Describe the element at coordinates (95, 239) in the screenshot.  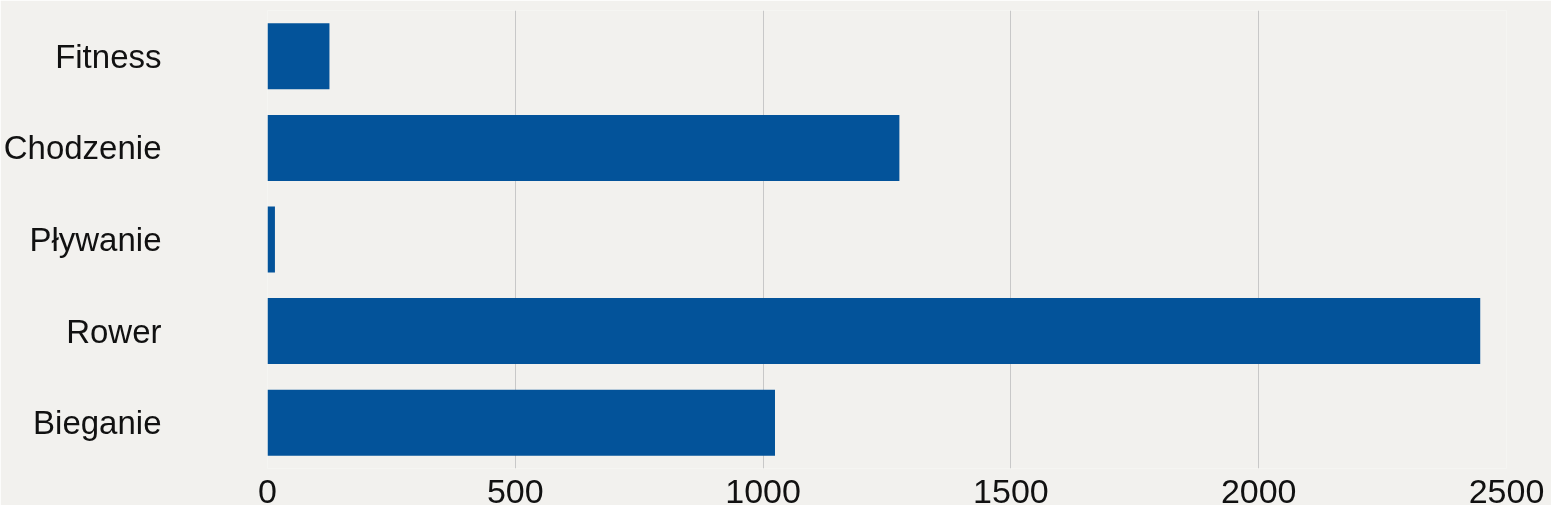
I see `y-tick-label: Pływanie` at that location.